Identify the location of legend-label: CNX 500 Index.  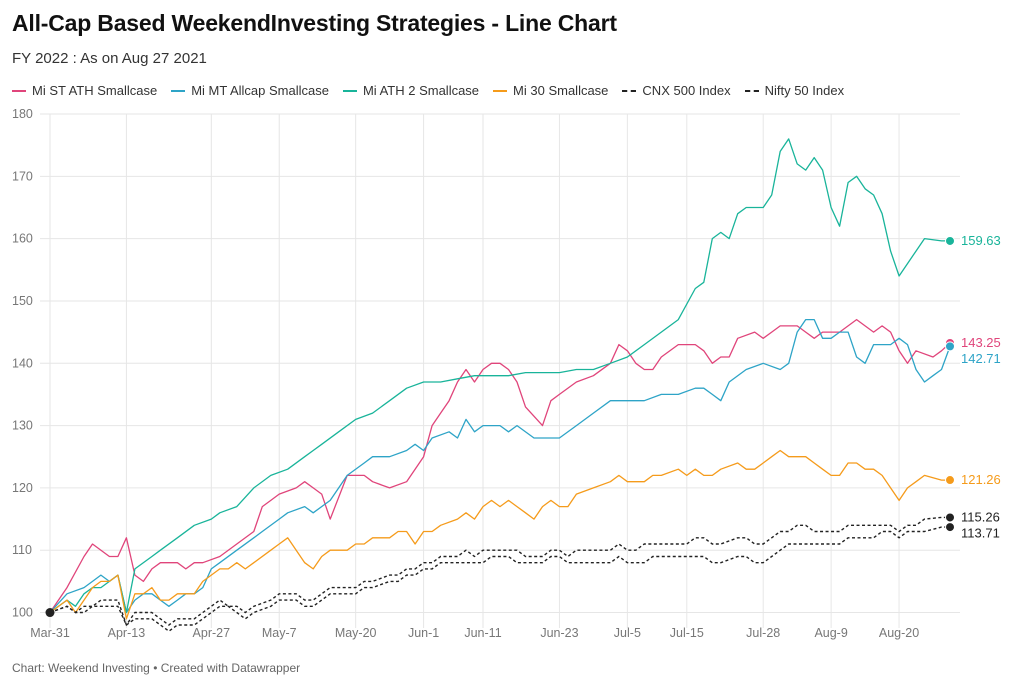
(686, 90).